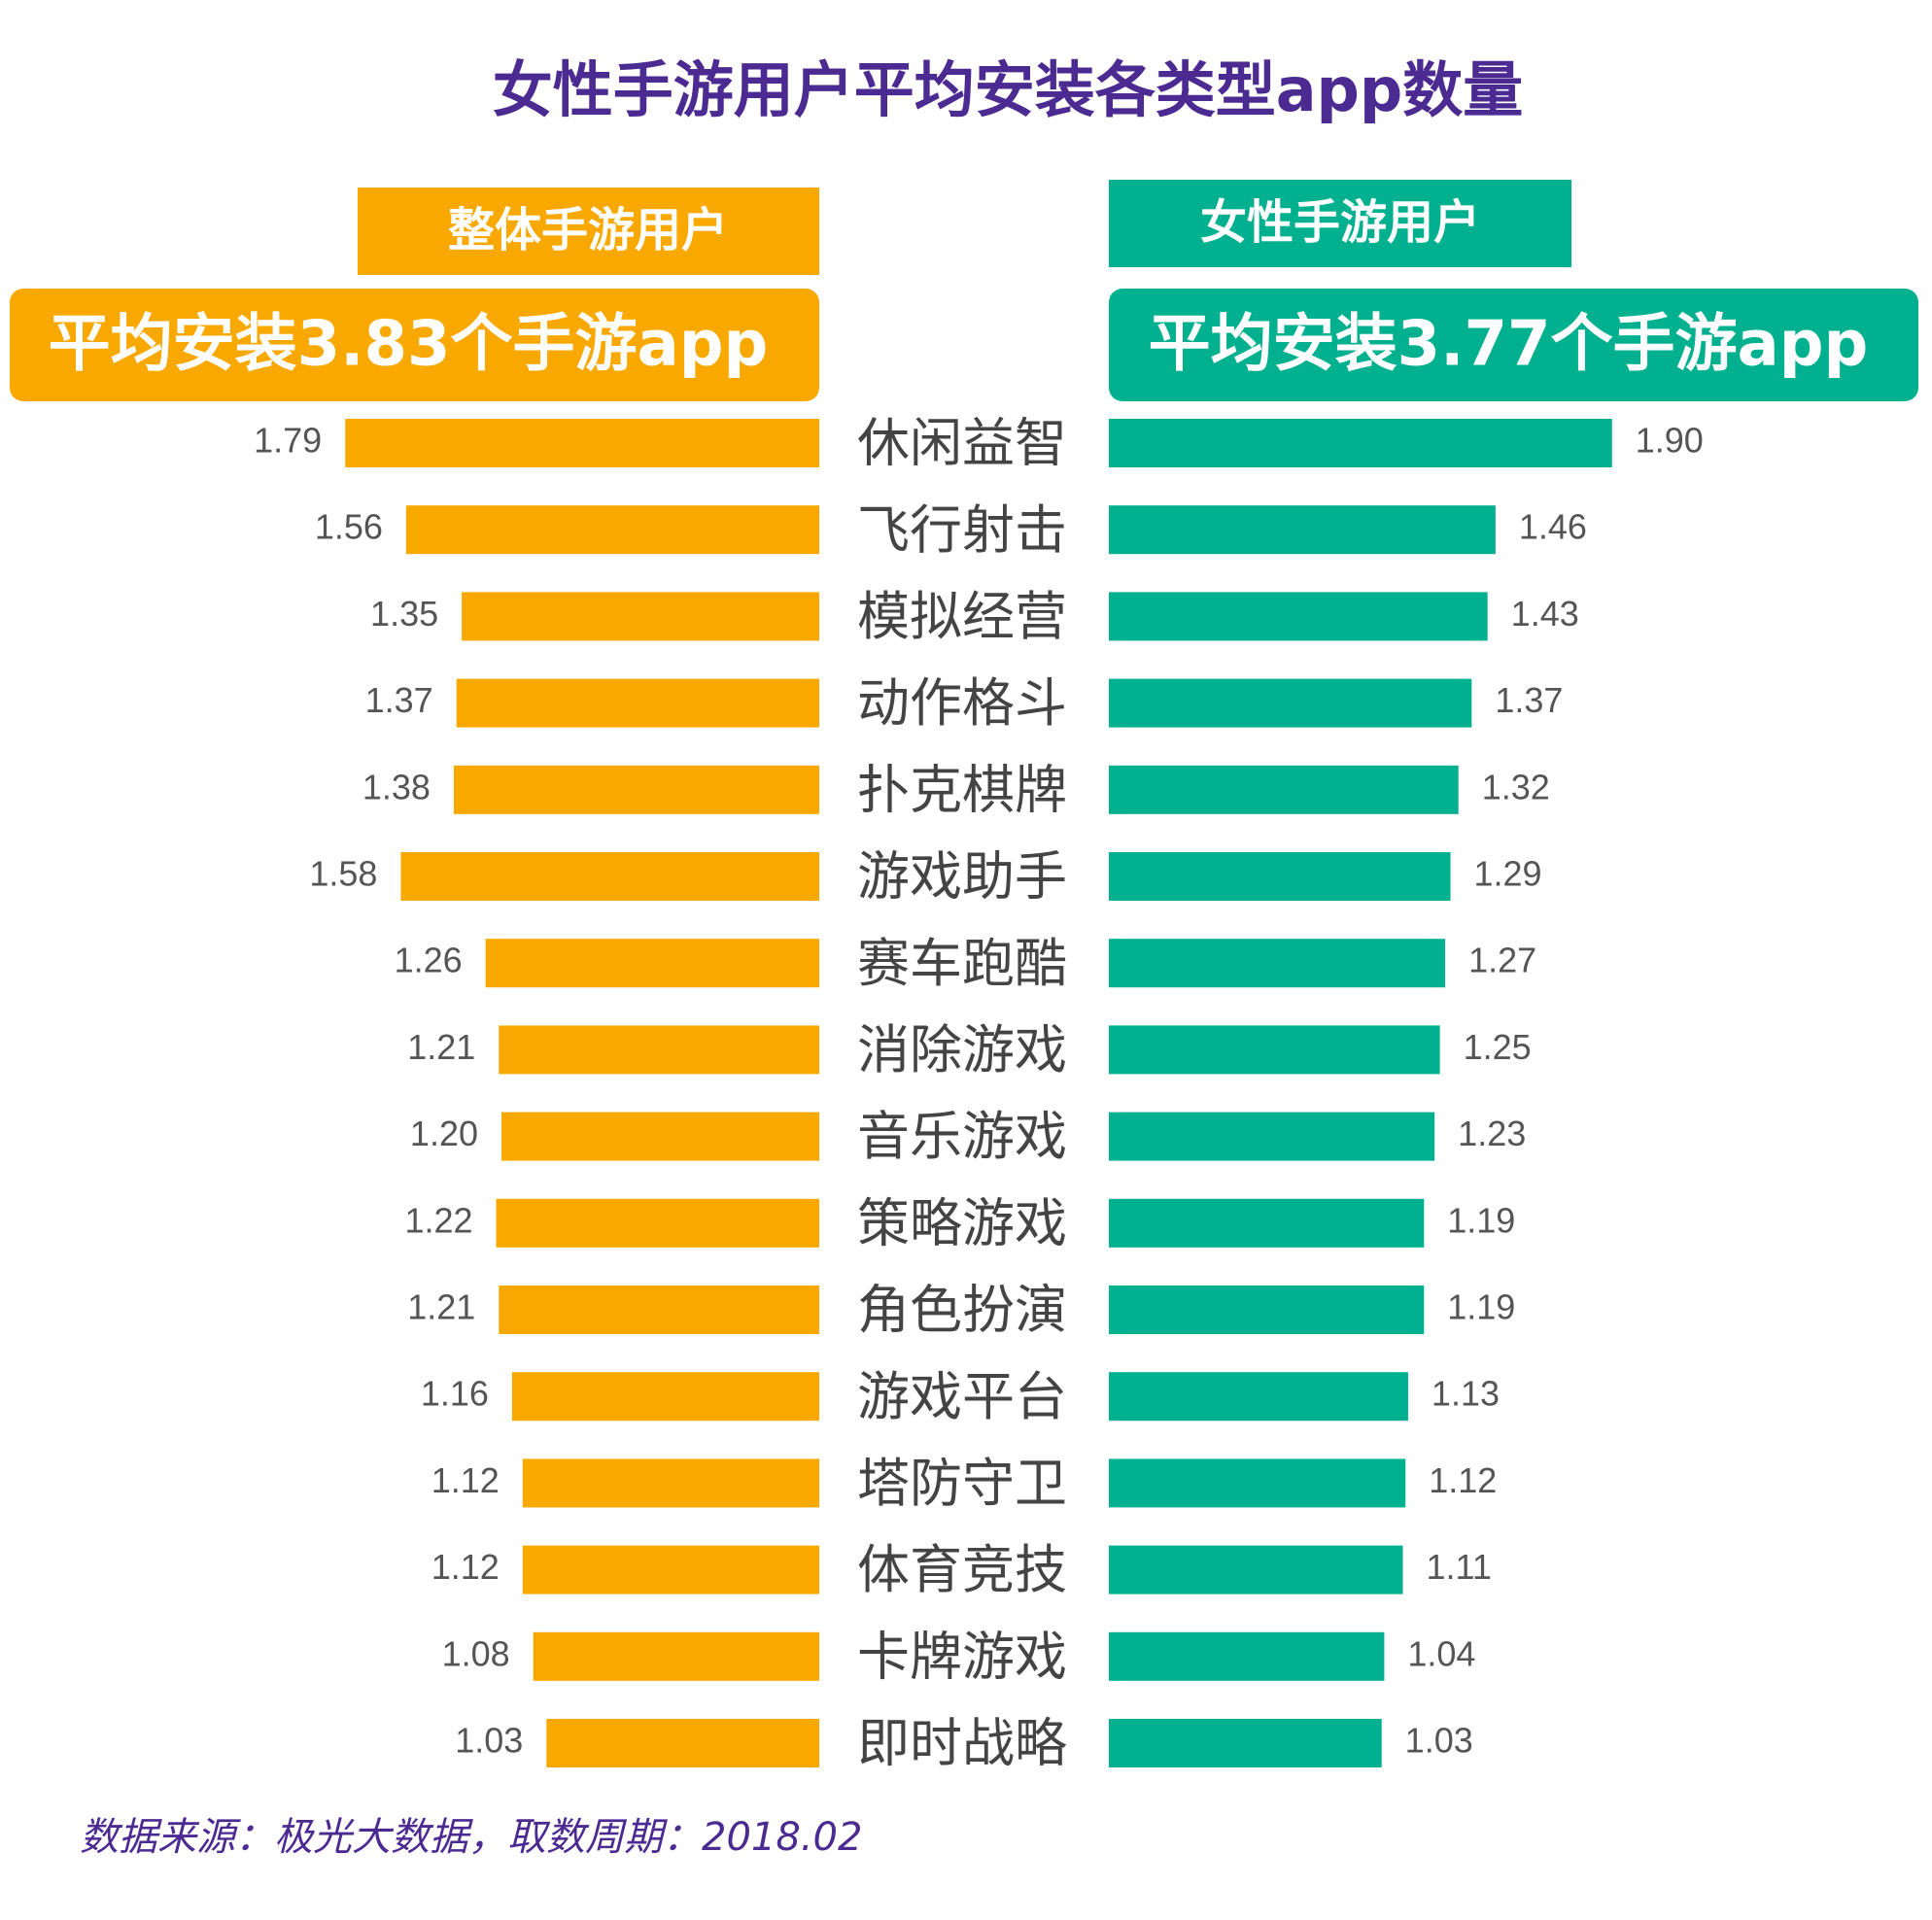 The image size is (1932, 1920). Describe the element at coordinates (476, 1653) in the screenshot. I see `value-label: 1.08` at that location.